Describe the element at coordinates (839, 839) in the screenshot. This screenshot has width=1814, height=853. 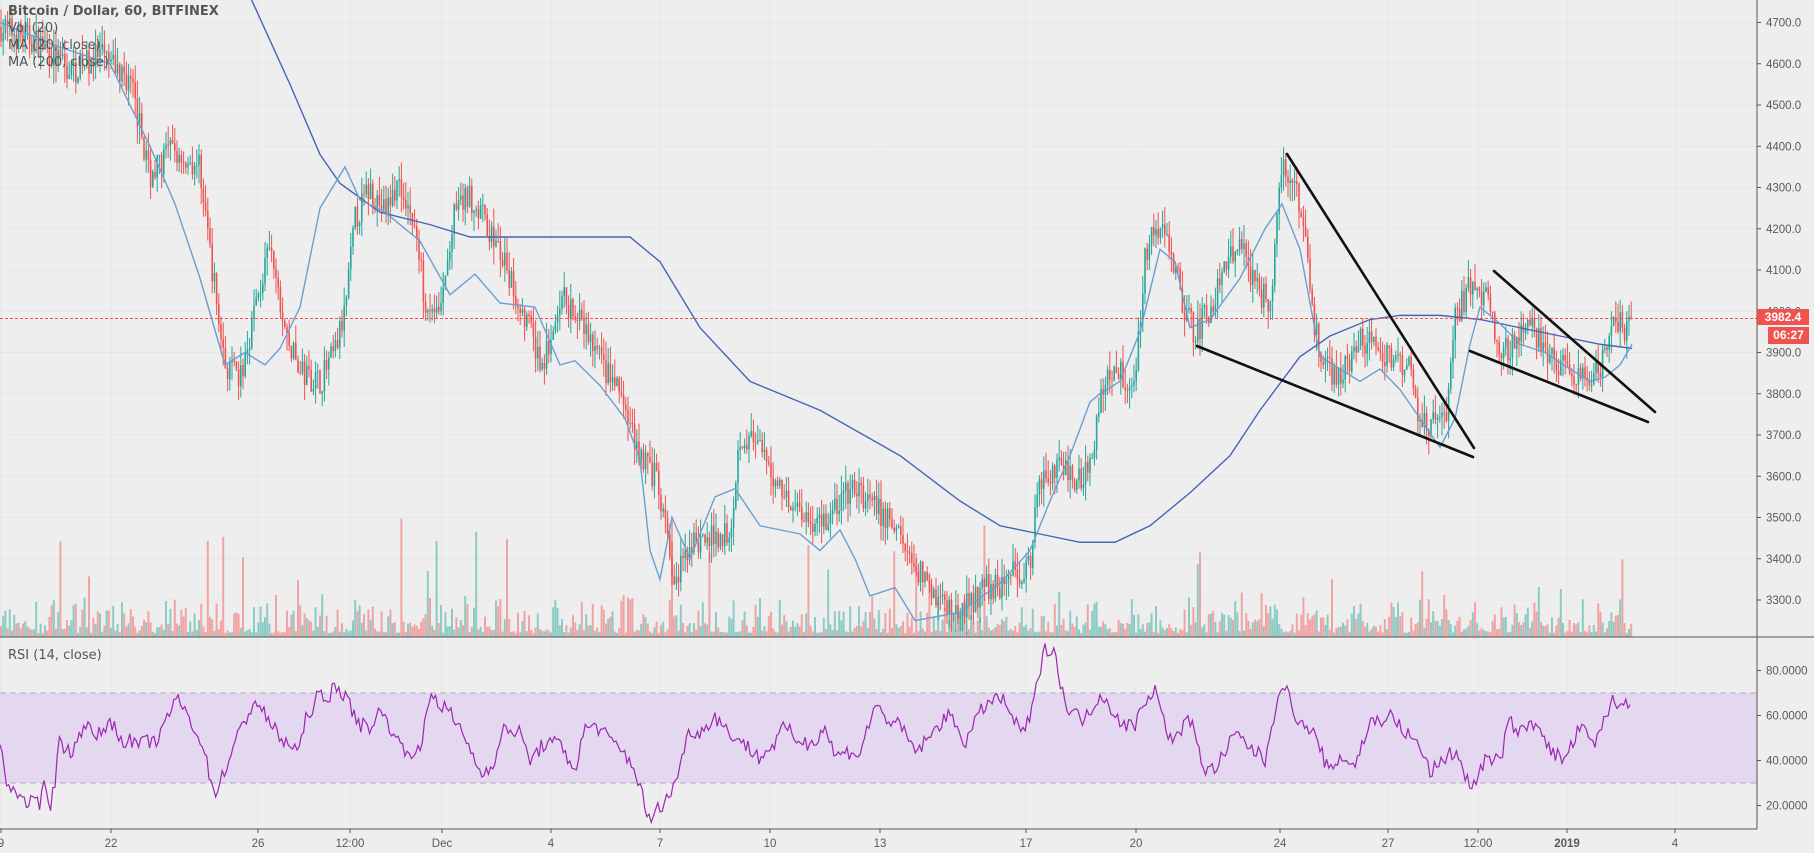
I see `time-axis: 9 22 26 12:00 Dec 4 7 10 13 17 20 24 27 12:00 2019 4` at that location.